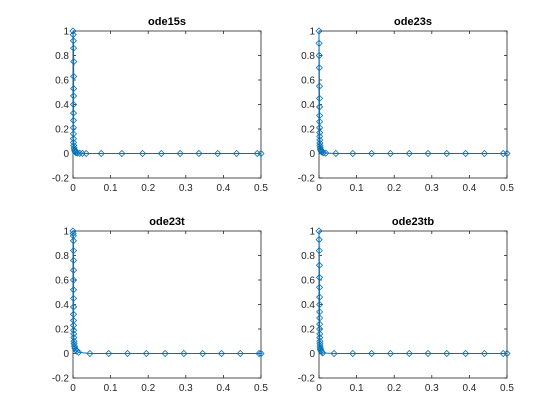 The width and height of the screenshot is (560, 420). What do you see at coordinates (167, 304) in the screenshot?
I see `axes-box` at bounding box center [167, 304].